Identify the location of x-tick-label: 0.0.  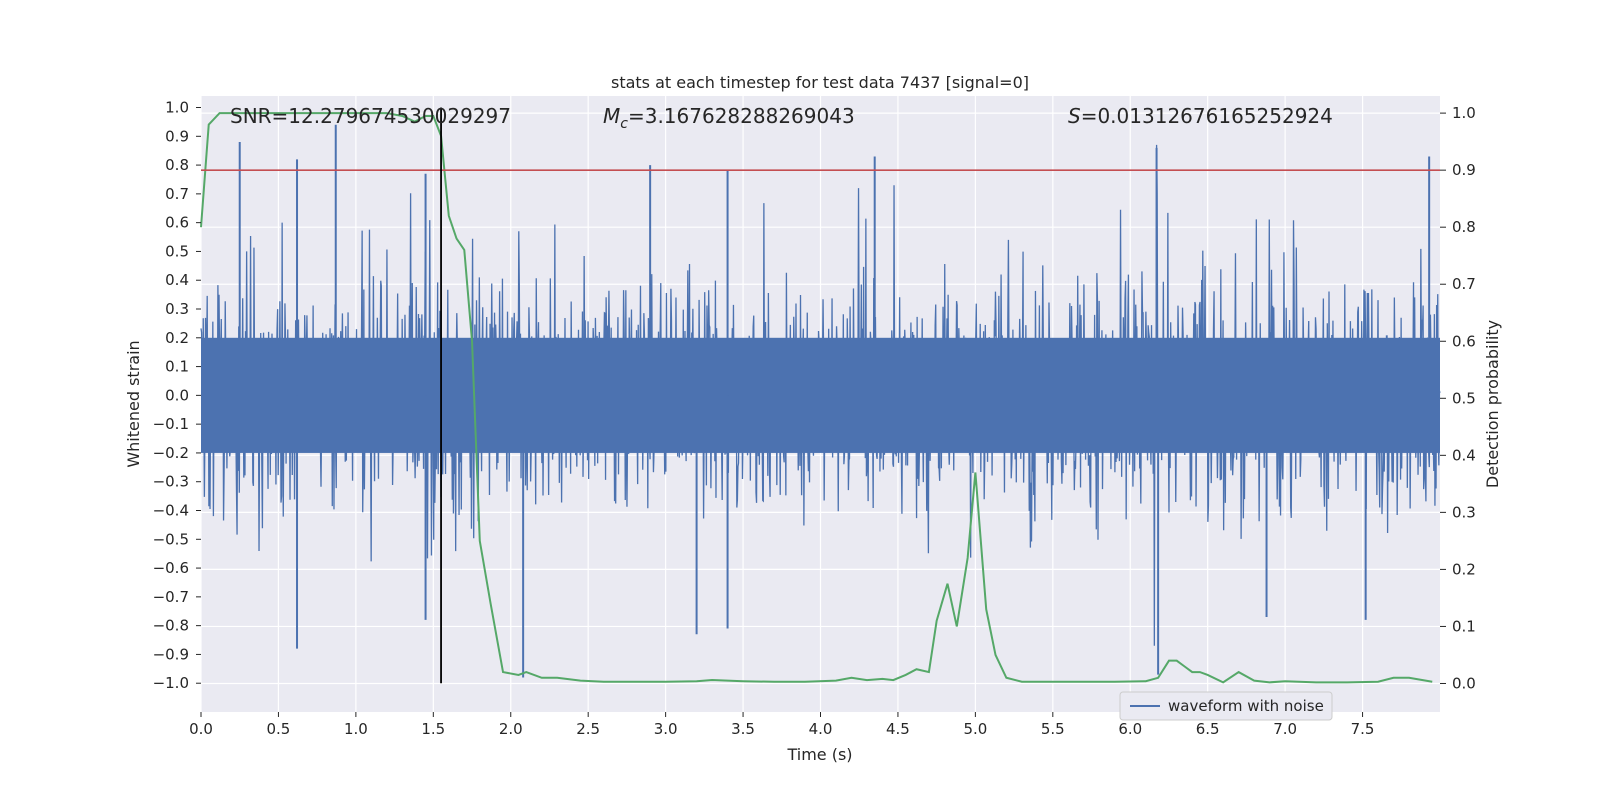
(201, 729).